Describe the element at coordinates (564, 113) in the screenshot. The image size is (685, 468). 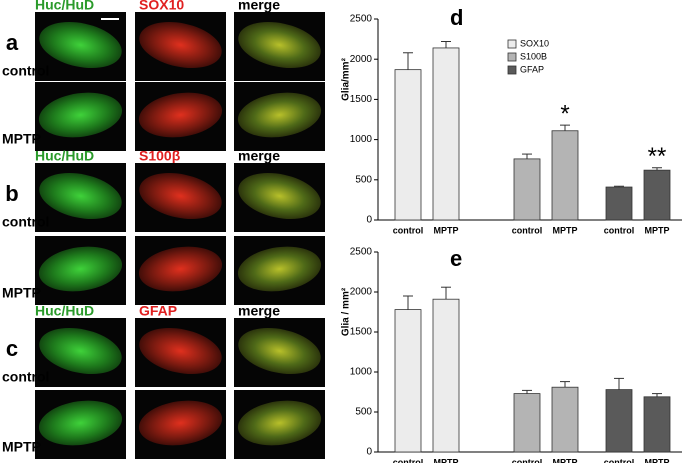
I see `significance-mark: *` at that location.